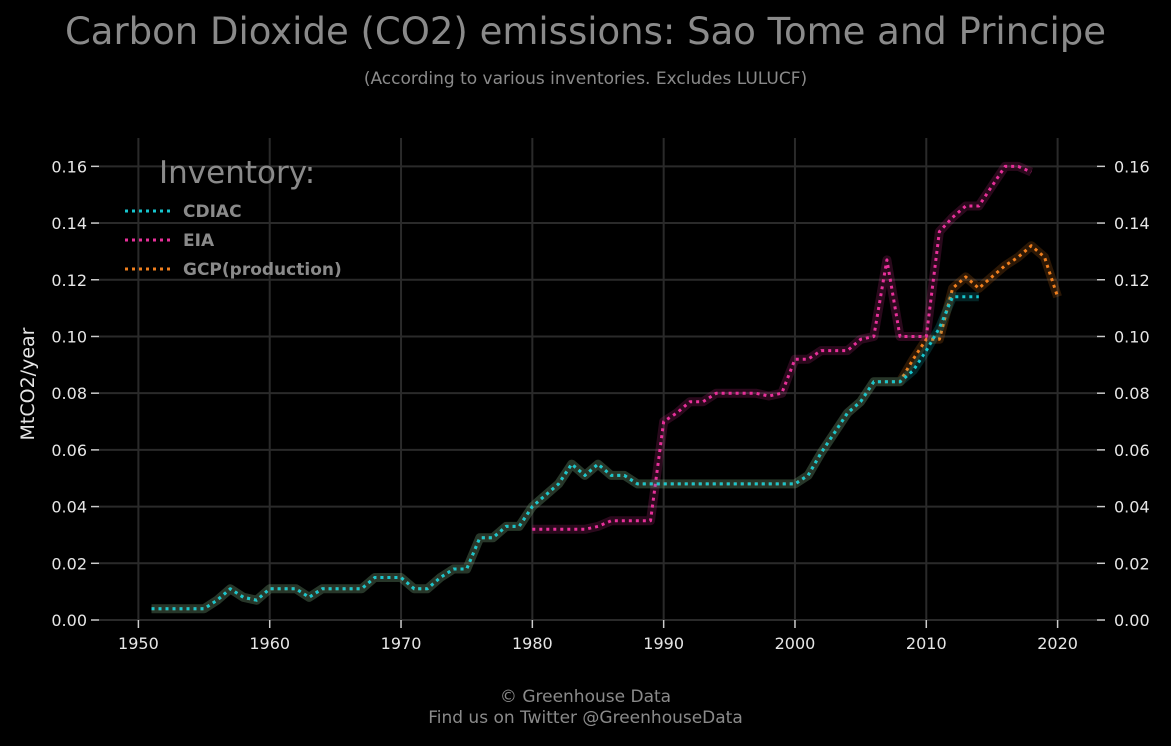 This screenshot has height=746, width=1171. Describe the element at coordinates (598, 636) in the screenshot. I see `x-axis-ticks: 1950 1960 1970 1980 1990 2000 2010 2020` at that location.